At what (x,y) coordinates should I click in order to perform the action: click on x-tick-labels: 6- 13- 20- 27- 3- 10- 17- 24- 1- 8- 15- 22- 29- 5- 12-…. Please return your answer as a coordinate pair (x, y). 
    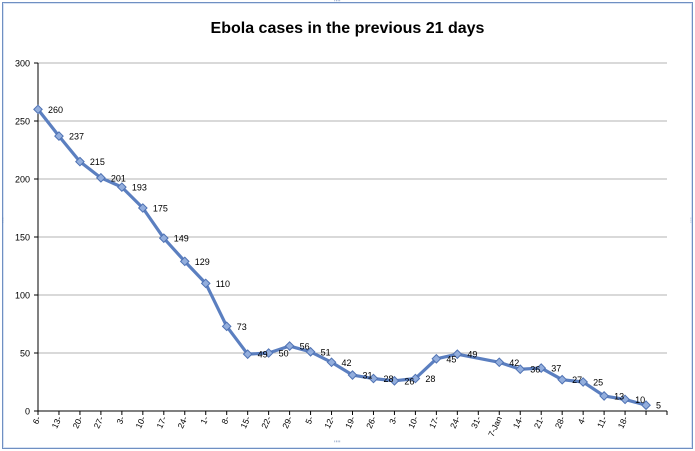
    Looking at the image, I should click on (330, 426).